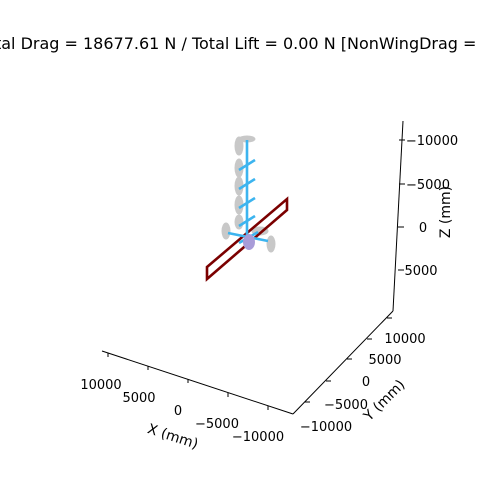  I want to click on hub-marker, so click(249, 242).